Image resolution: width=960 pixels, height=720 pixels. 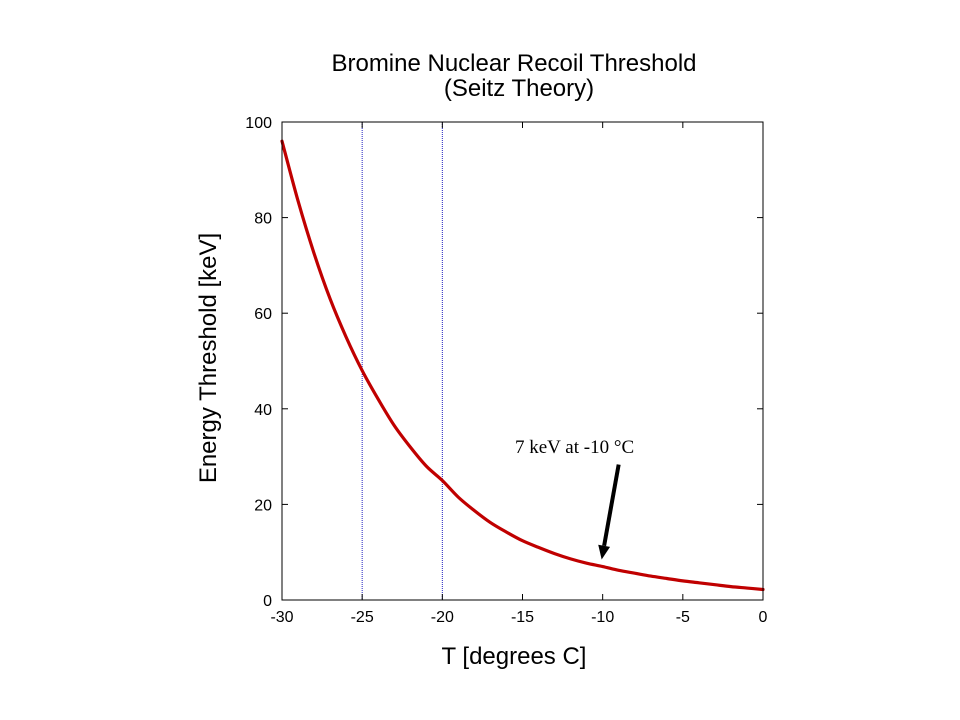 What do you see at coordinates (683, 617) in the screenshot?
I see `x-tick-label: -5` at bounding box center [683, 617].